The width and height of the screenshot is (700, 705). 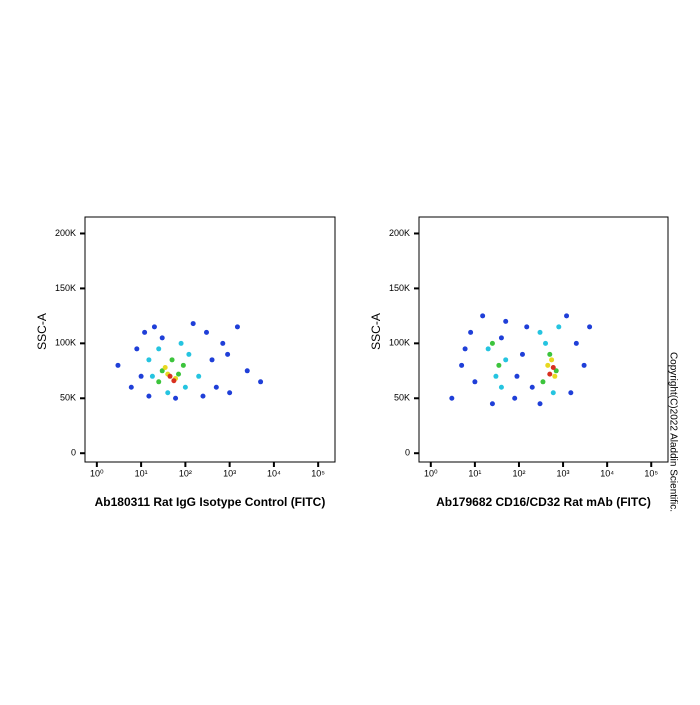 What do you see at coordinates (543, 502) in the screenshot?
I see `x-axis-title: Ab179682 CD16/CD32 Rat mAb (FITC)` at bounding box center [543, 502].